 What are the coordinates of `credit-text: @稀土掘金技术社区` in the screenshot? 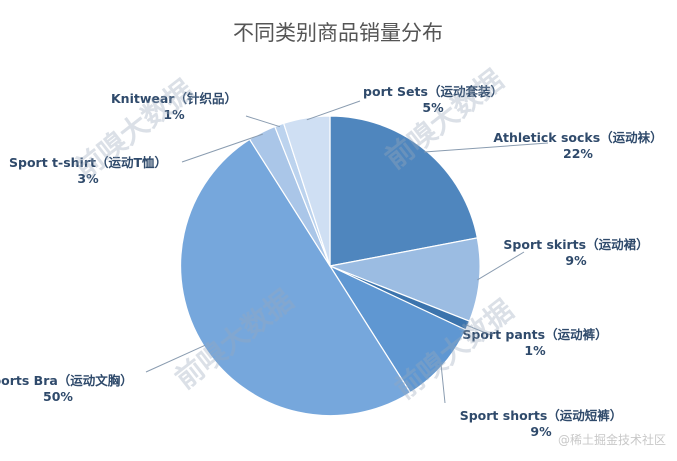 It's located at (612, 439).